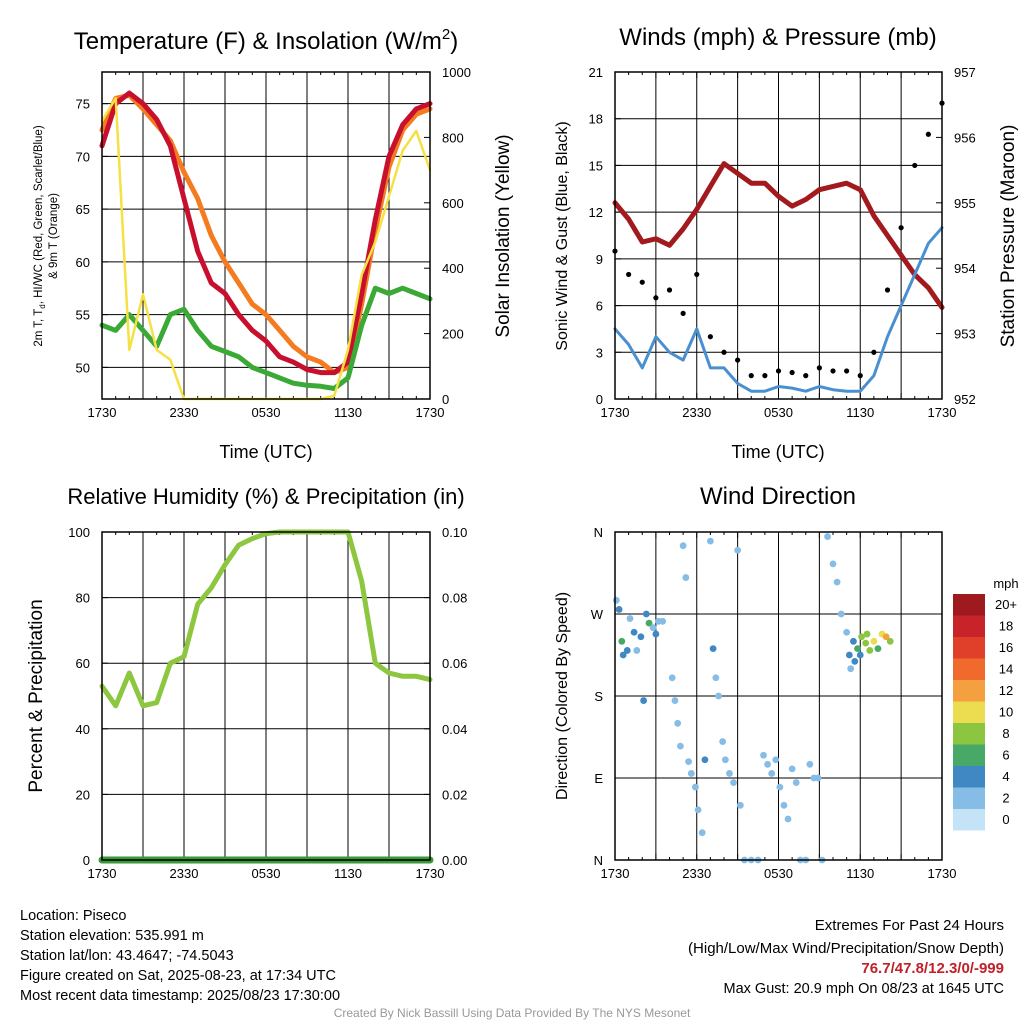 This screenshot has height=1024, width=1024. I want to click on temp-ylabel-left-2: & 9m T (Orange), so click(54, 236).